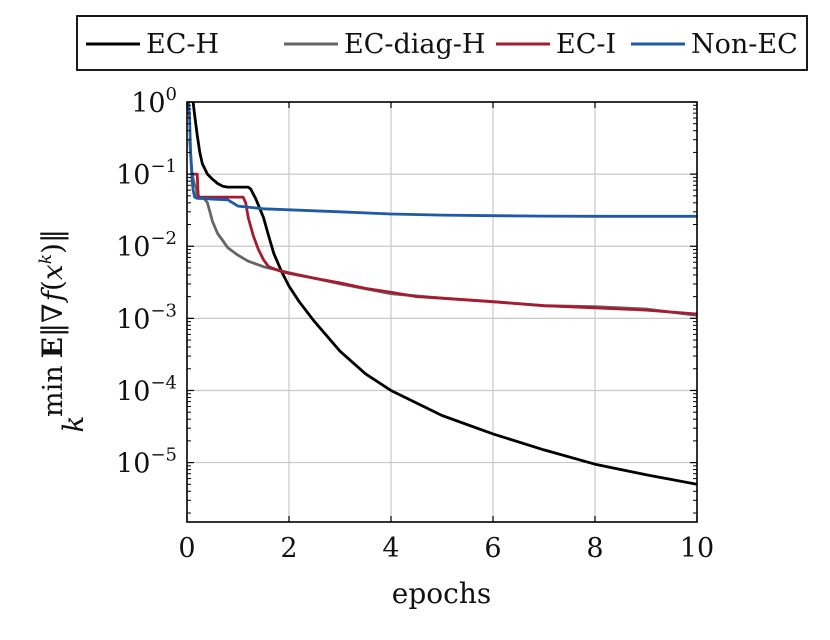  I want to click on y-tick-label: 10⁻⁴, so click(146, 389).